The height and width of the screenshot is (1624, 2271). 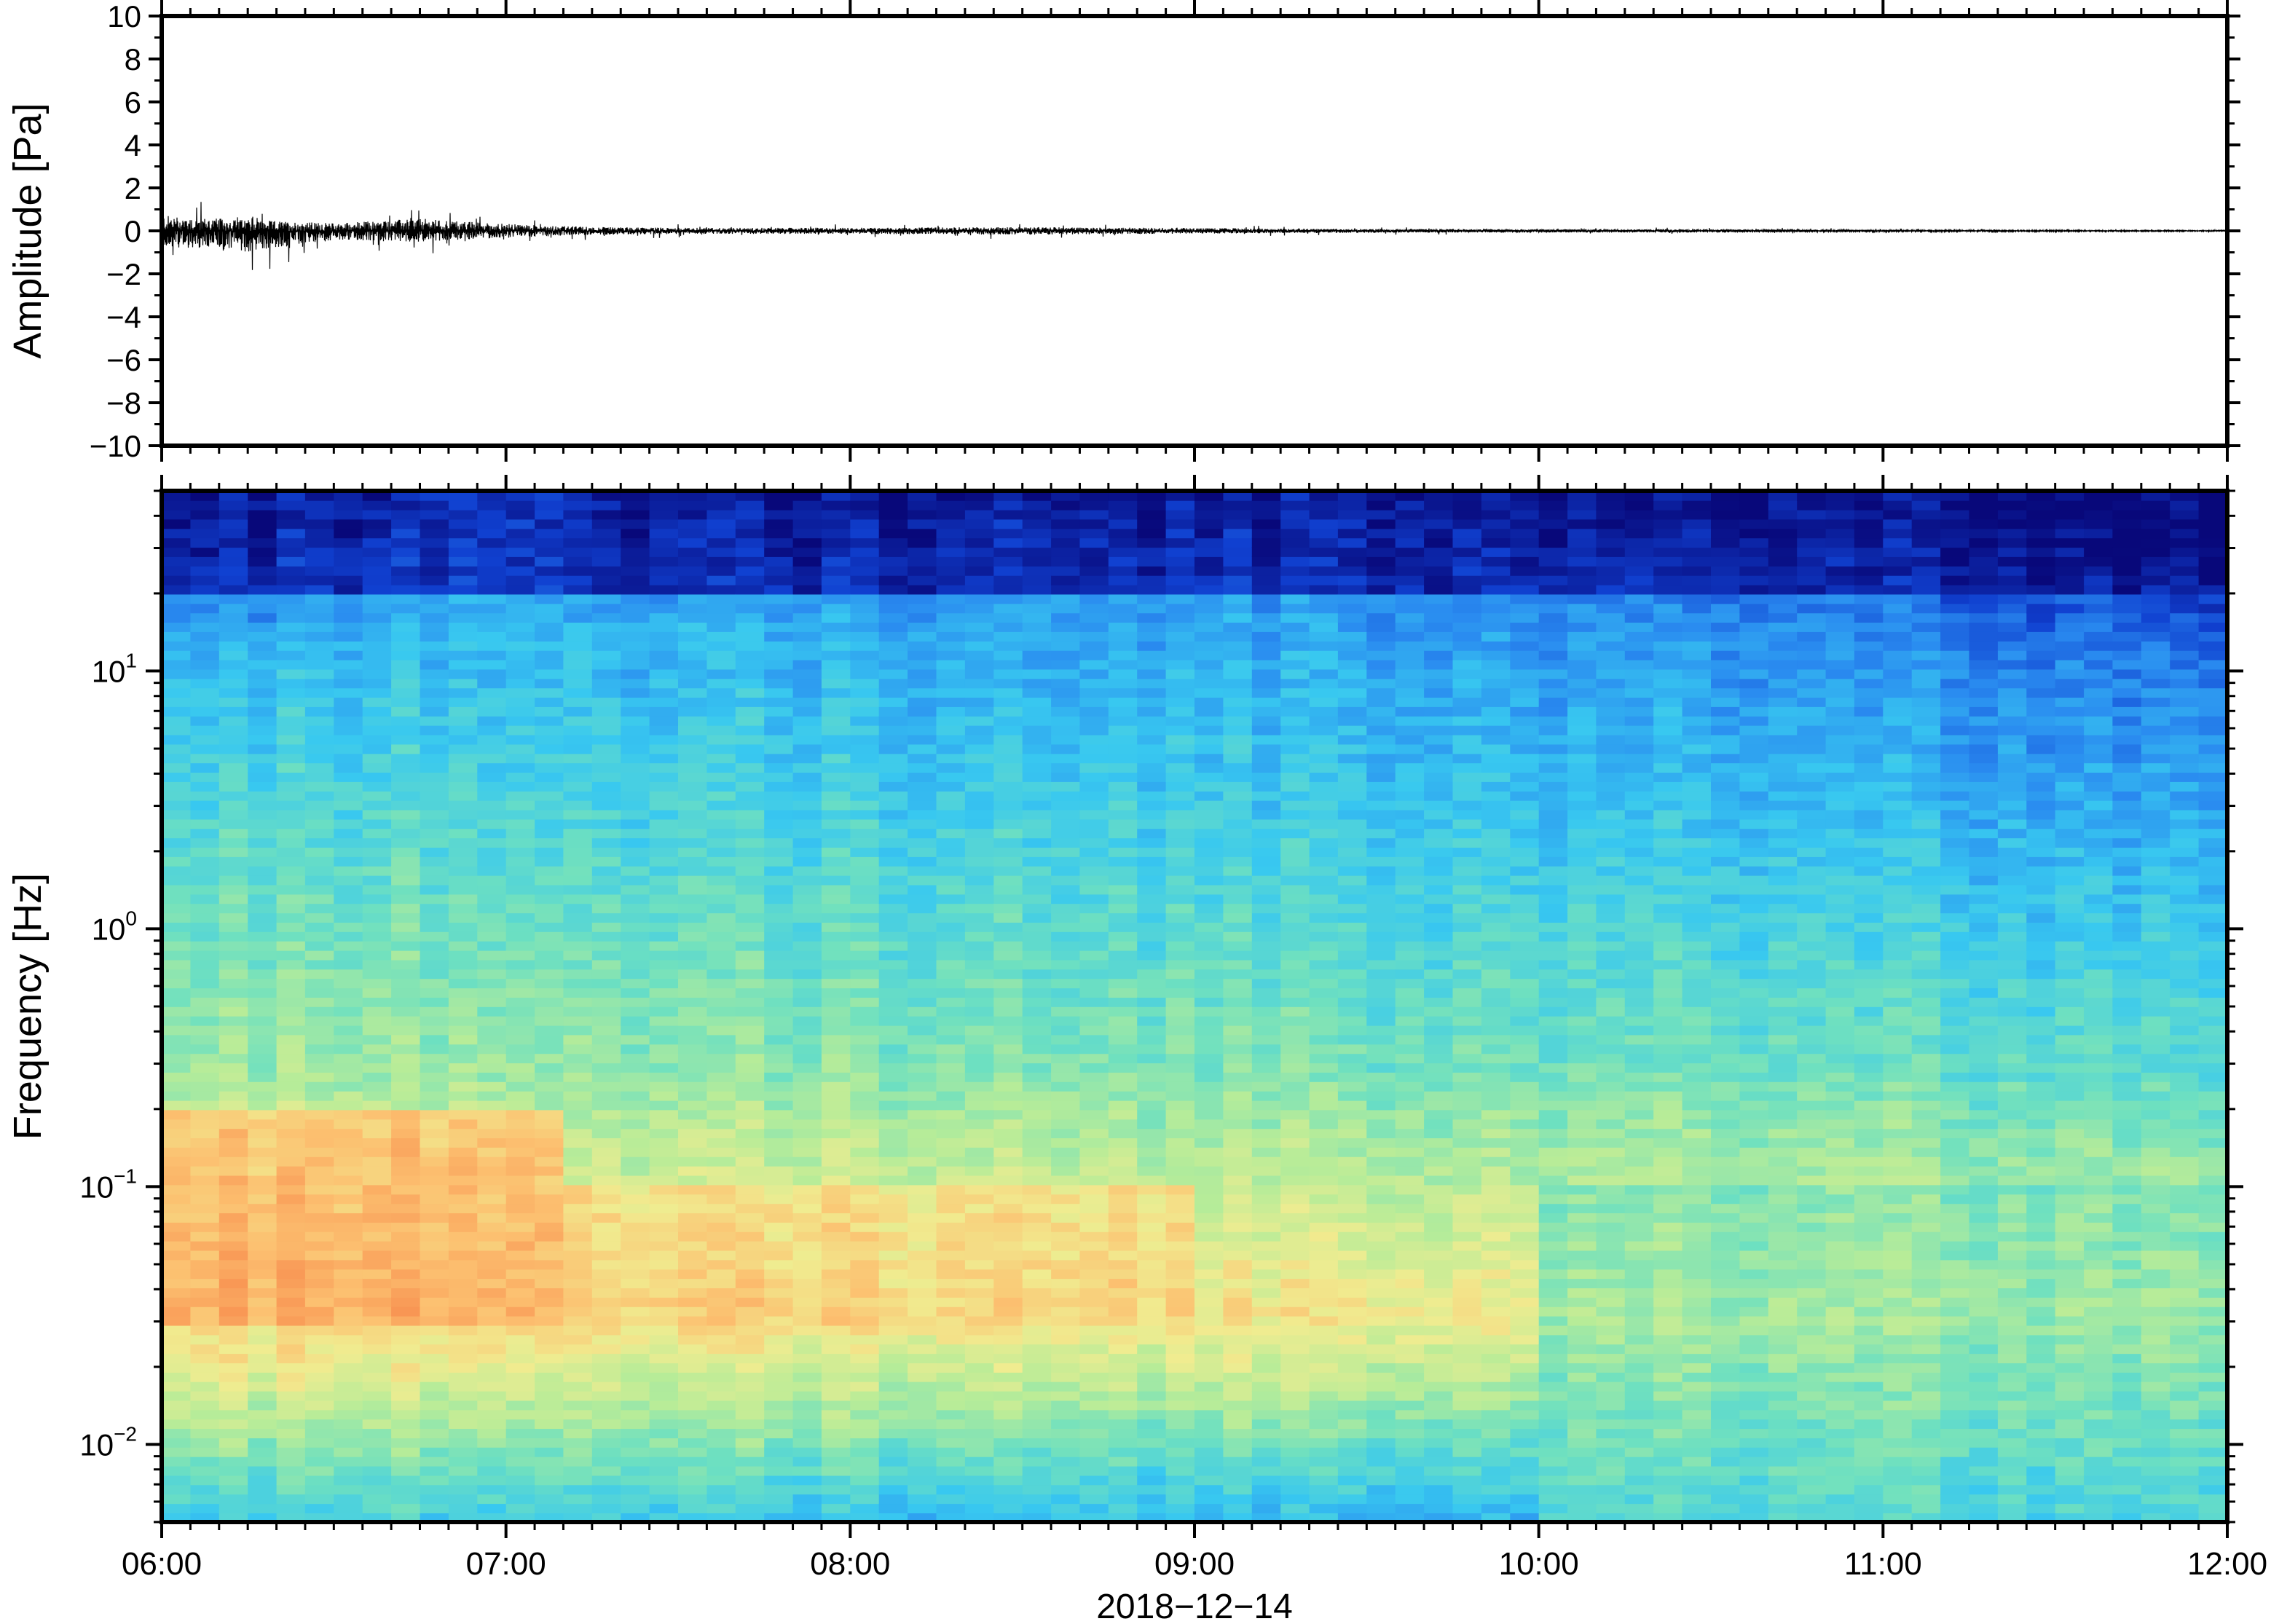 What do you see at coordinates (28, 230) in the screenshot?
I see `amplitude-y-axis-label: Amplitude [Pa]` at bounding box center [28, 230].